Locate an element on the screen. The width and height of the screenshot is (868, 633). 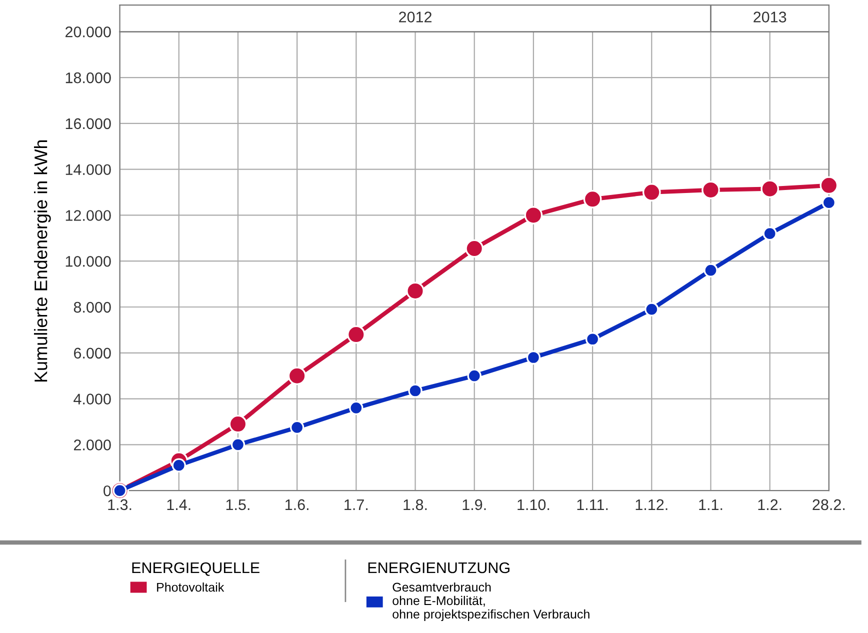
y-tick-label: 2.000 is located at coordinates (92, 445).